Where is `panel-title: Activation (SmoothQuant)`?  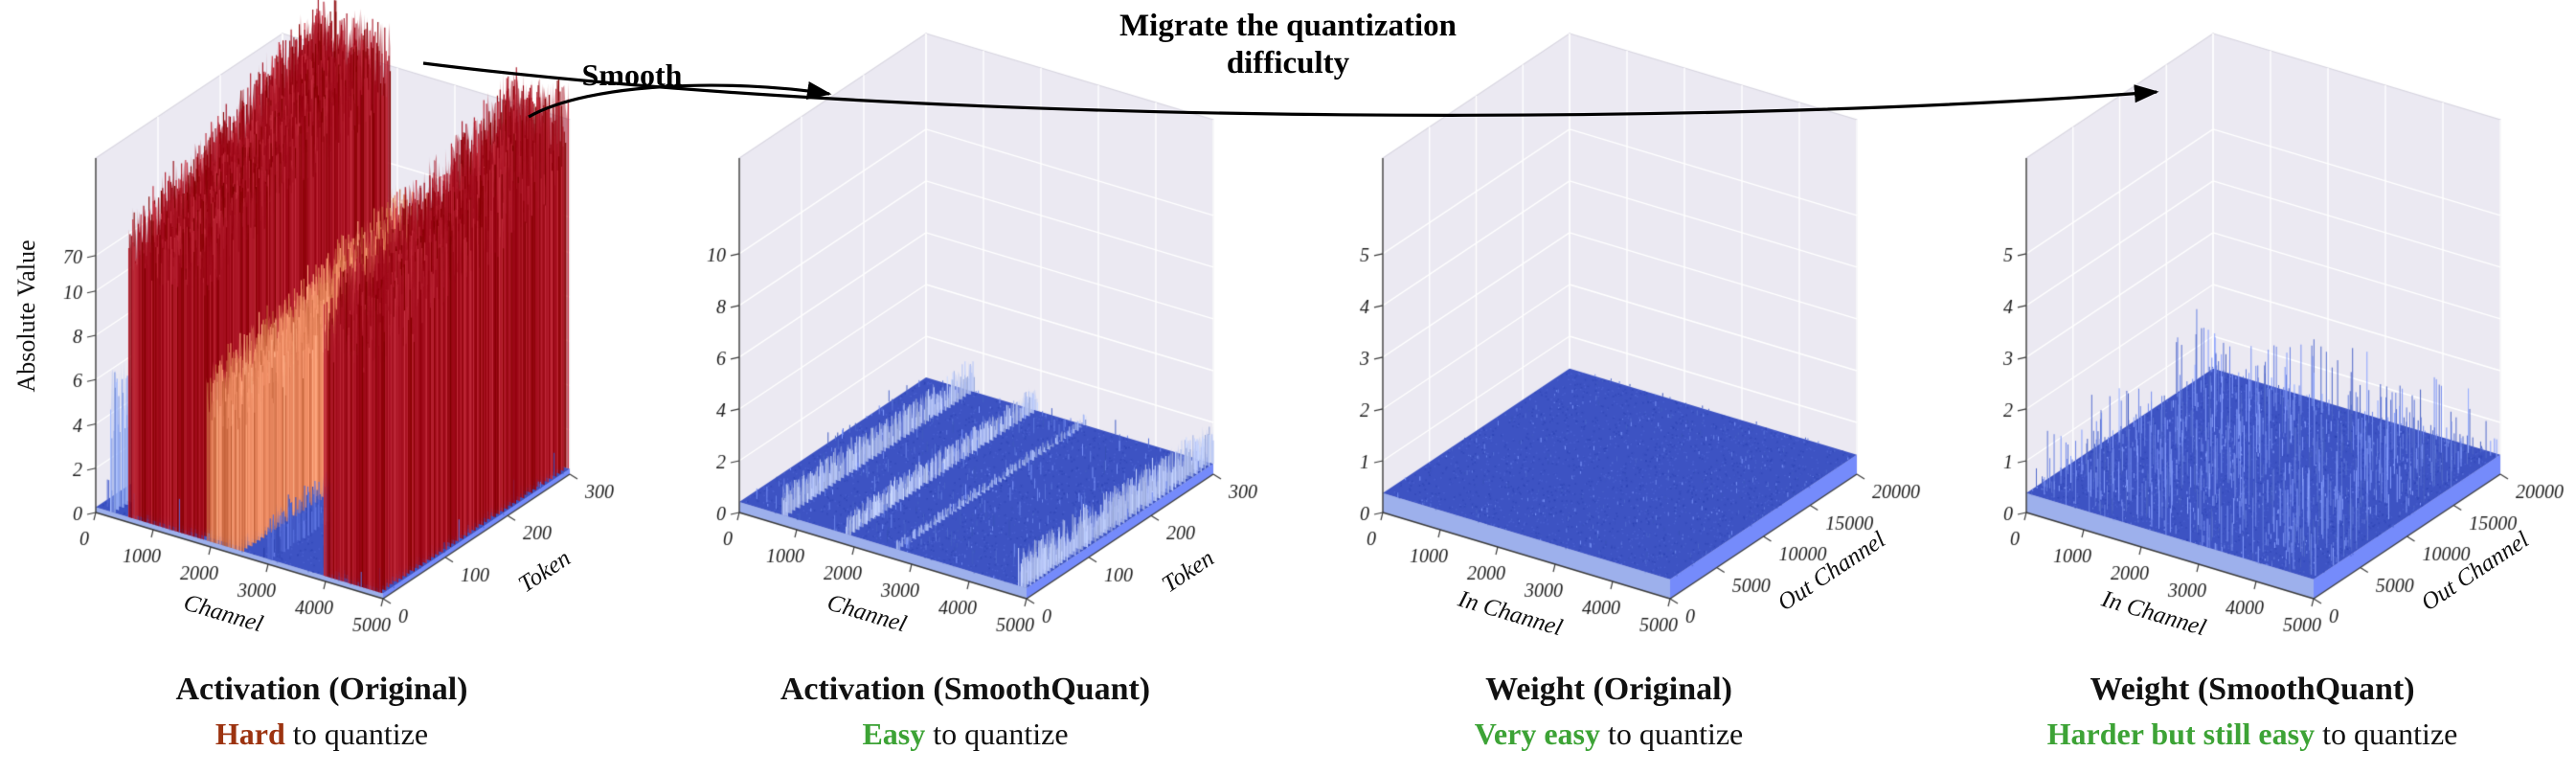 panel-title: Activation (SmoothQuant) is located at coordinates (965, 689).